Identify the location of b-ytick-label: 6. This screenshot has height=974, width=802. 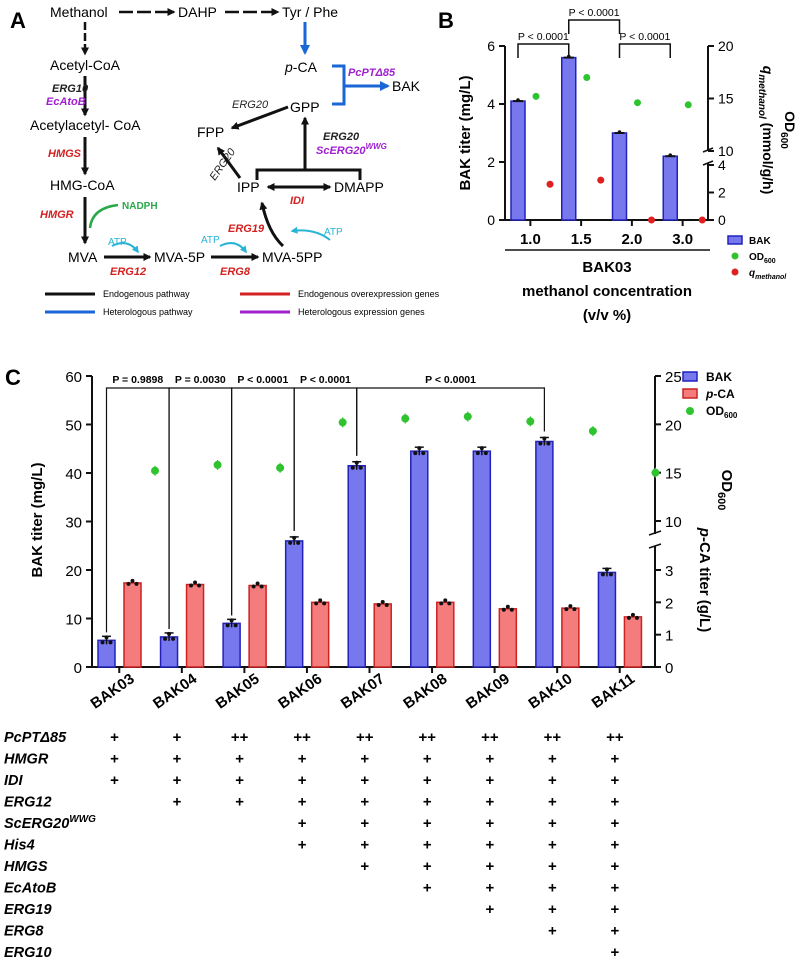
(491, 46).